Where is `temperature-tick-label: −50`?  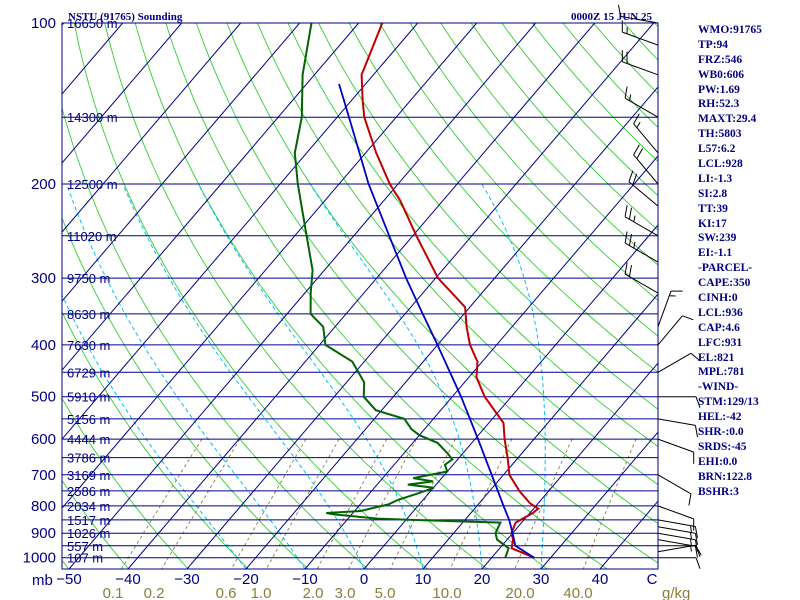
temperature-tick-label: −50 is located at coordinates (68, 579).